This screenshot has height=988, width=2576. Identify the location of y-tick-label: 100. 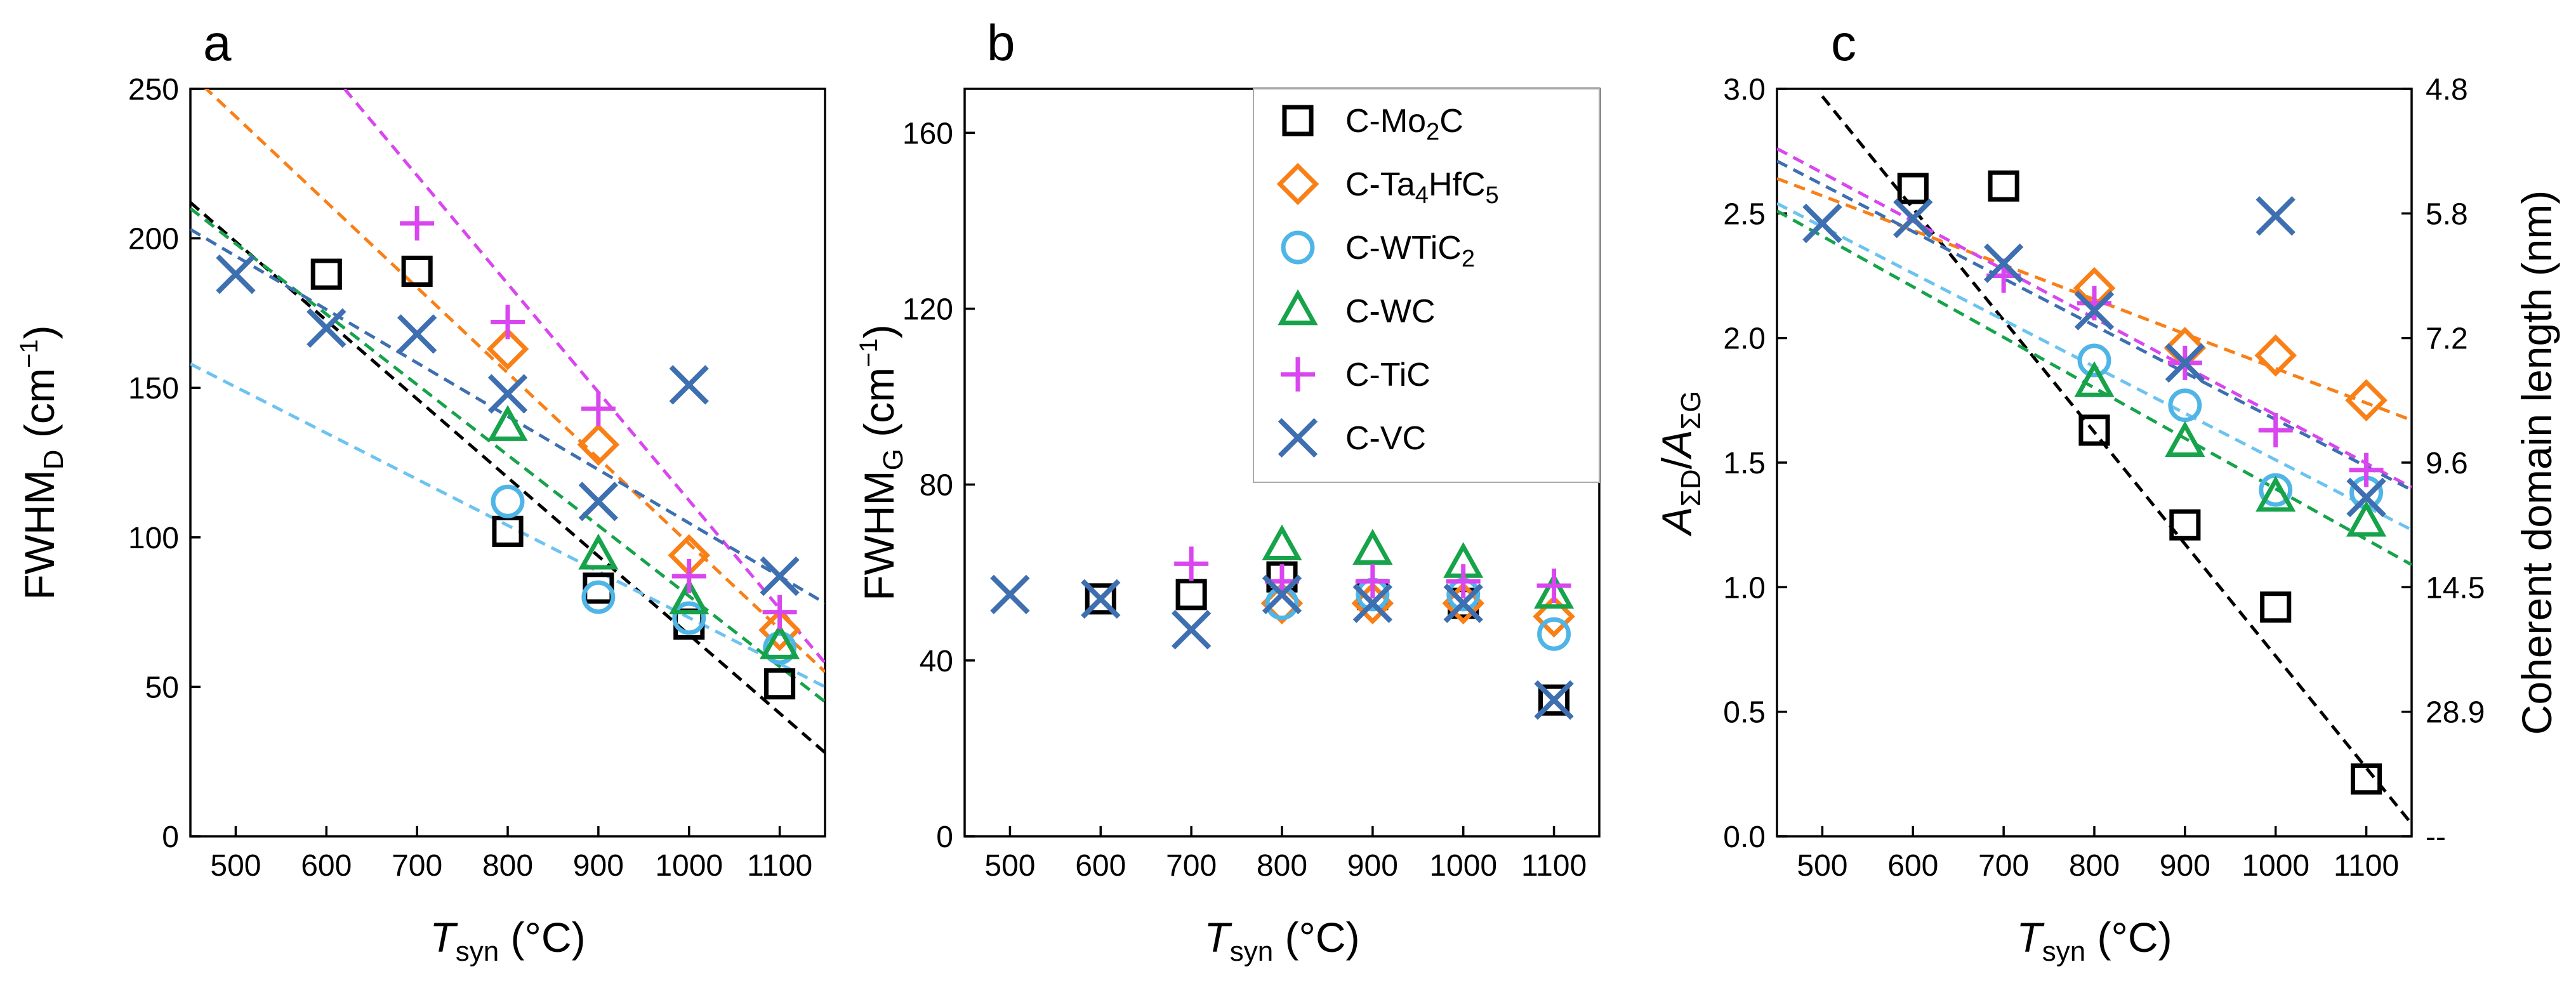
(154, 538).